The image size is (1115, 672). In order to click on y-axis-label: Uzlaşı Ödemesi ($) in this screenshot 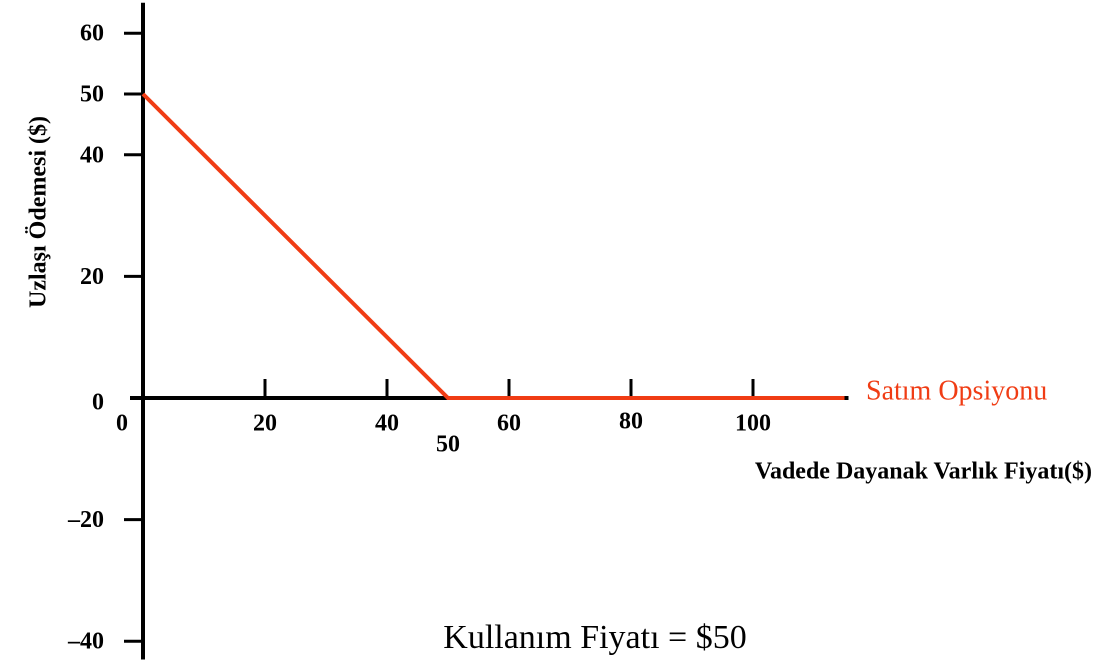, I will do `click(39, 212)`.